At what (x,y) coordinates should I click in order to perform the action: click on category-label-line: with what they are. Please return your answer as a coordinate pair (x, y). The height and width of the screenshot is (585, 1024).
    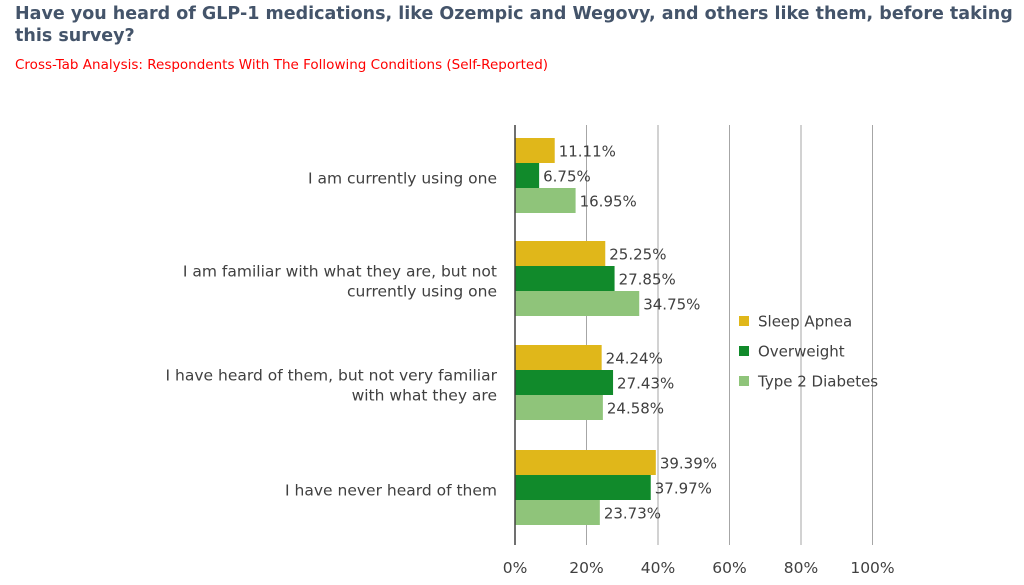
    Looking at the image, I should click on (424, 396).